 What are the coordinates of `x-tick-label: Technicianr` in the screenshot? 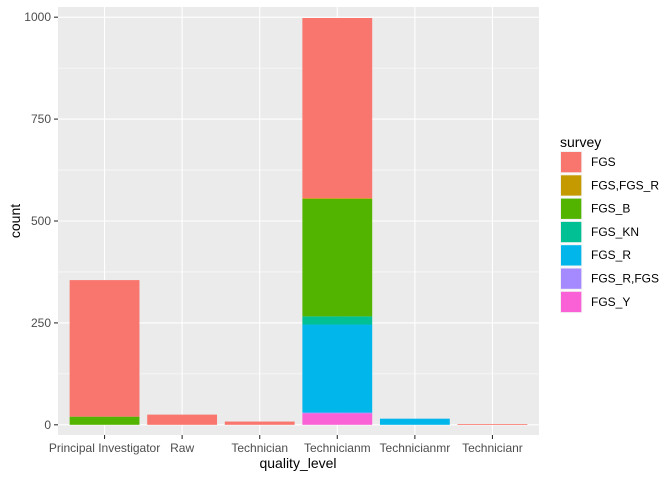 It's located at (492, 448).